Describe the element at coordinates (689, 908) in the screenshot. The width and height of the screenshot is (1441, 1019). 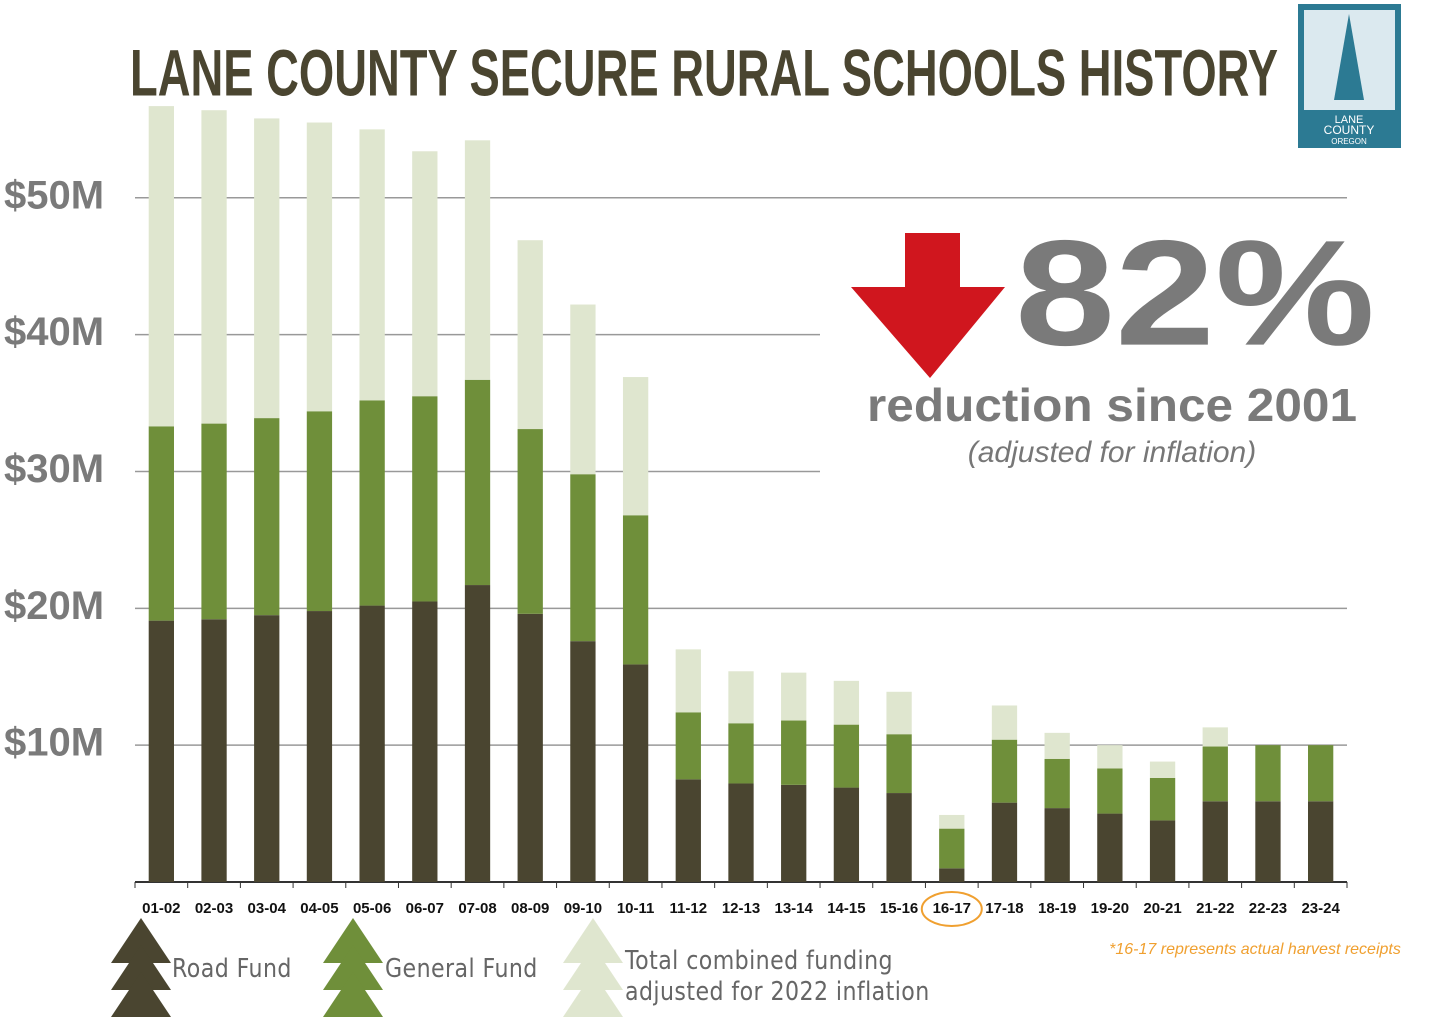
I see `x-tick-label: 11-12` at that location.